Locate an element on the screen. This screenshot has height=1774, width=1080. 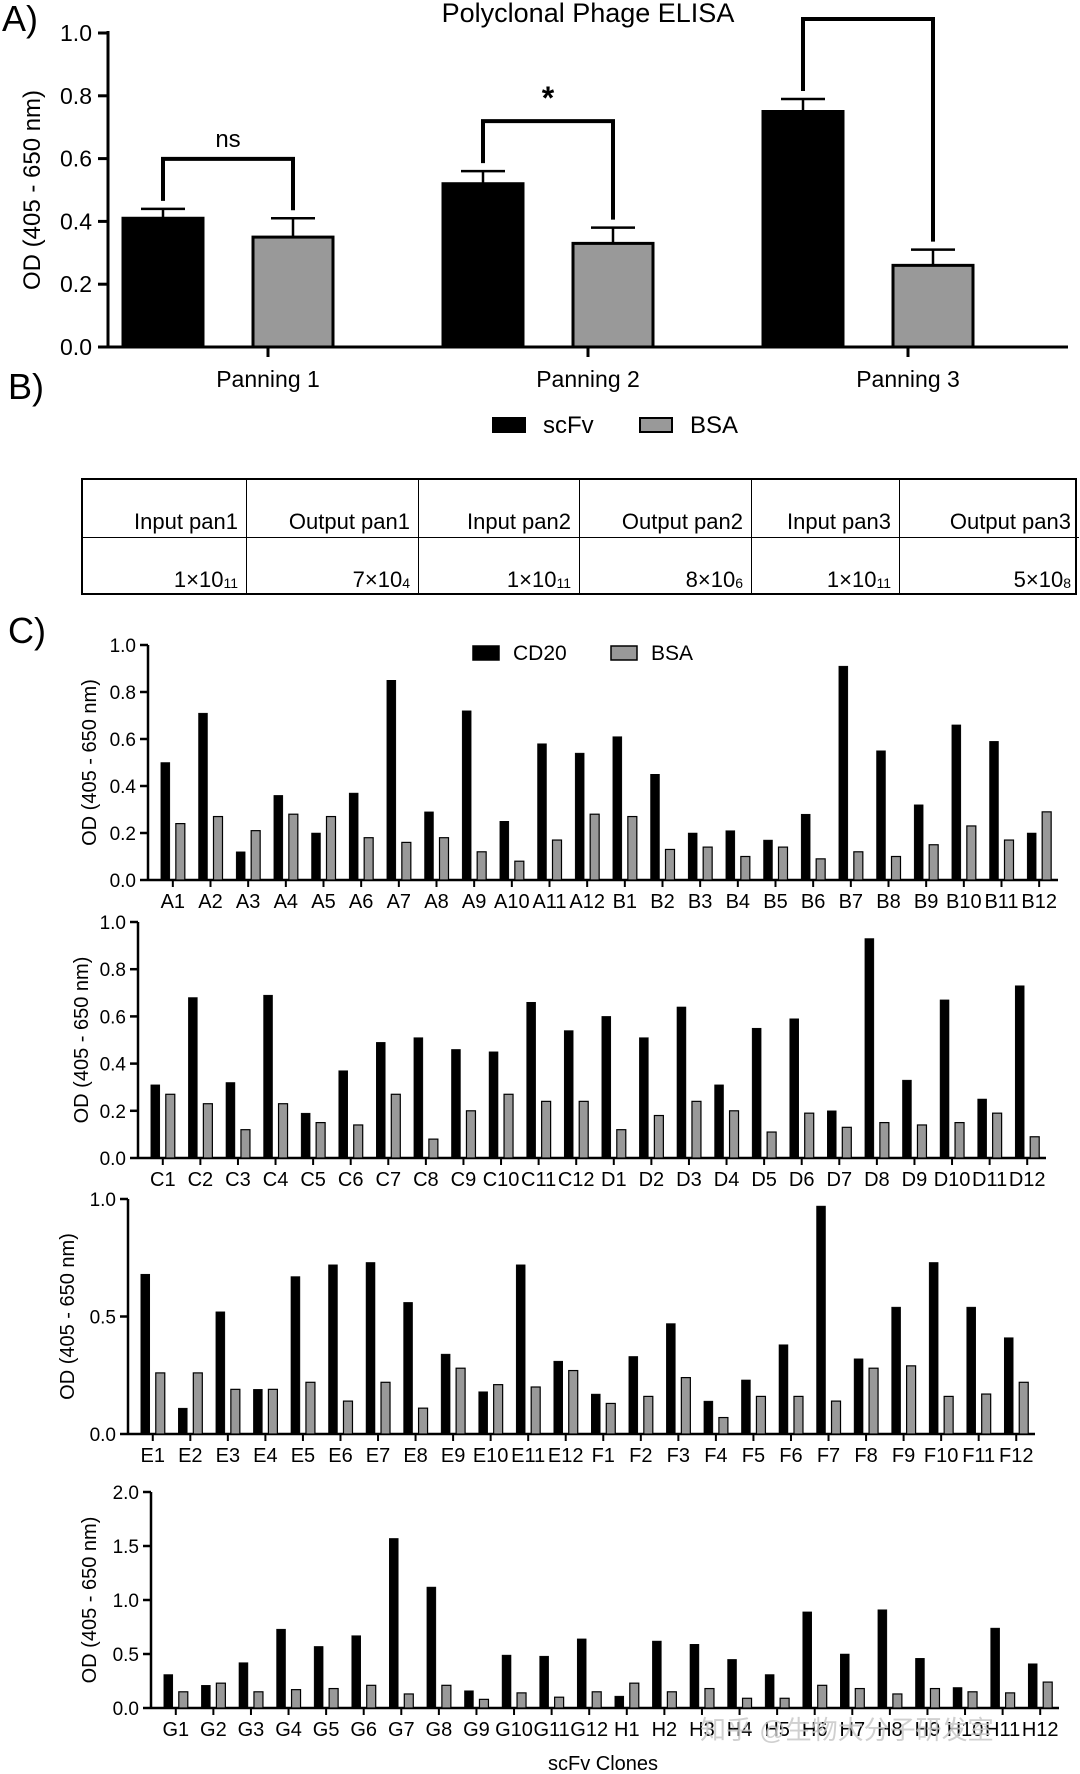
legend-label-scfv: scFv is located at coordinates (568, 425).